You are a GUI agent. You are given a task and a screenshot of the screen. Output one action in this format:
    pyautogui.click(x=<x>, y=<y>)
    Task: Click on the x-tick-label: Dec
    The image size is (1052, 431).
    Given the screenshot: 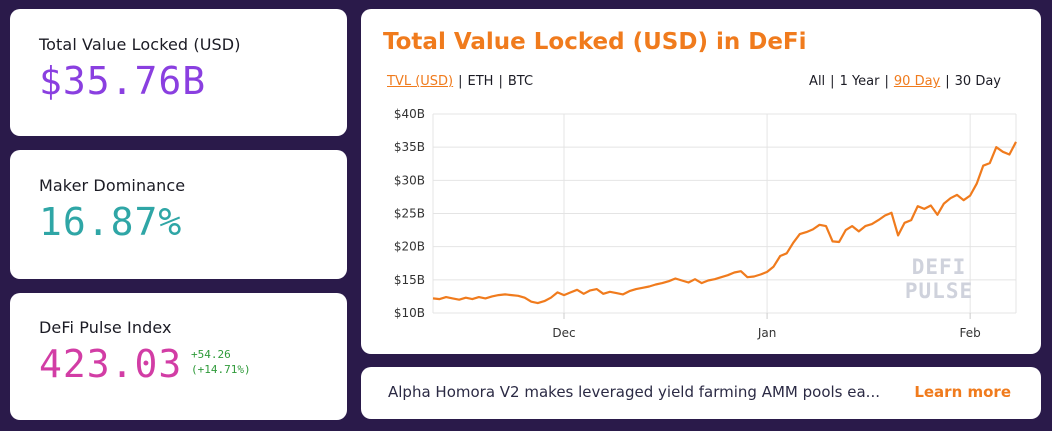 What is the action you would take?
    pyautogui.click(x=563, y=333)
    